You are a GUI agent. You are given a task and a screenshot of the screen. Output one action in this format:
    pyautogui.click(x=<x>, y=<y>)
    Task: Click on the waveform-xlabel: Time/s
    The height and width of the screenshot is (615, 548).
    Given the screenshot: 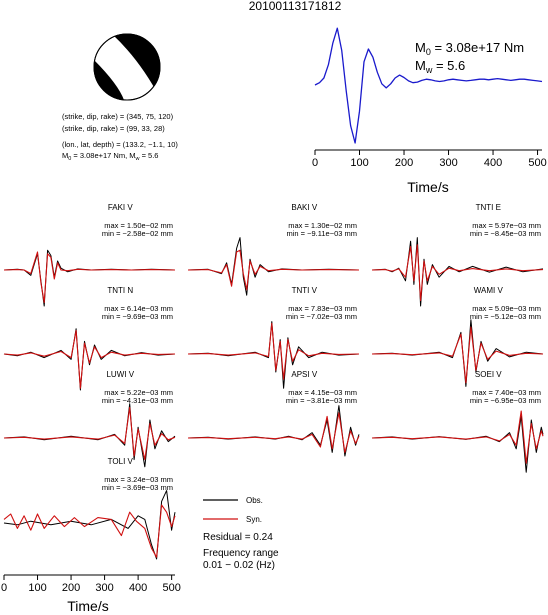 What is the action you would take?
    pyautogui.click(x=87, y=606)
    